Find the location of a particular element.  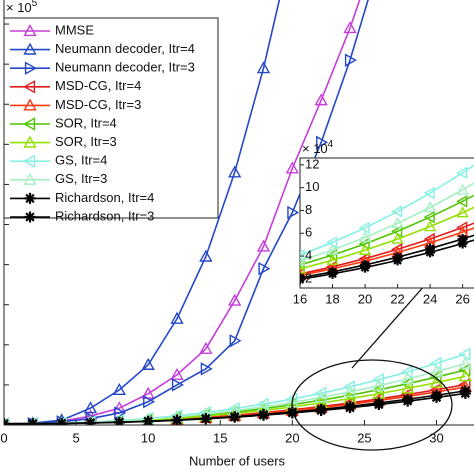

legend-label: MMSE is located at coordinates (74, 29).